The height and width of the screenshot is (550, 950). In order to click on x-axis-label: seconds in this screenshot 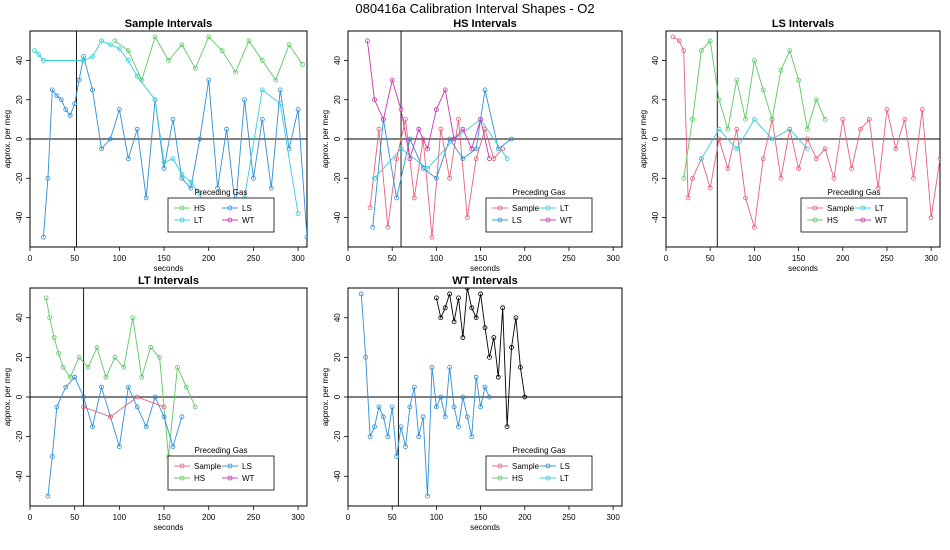, I will do `click(485, 527)`.